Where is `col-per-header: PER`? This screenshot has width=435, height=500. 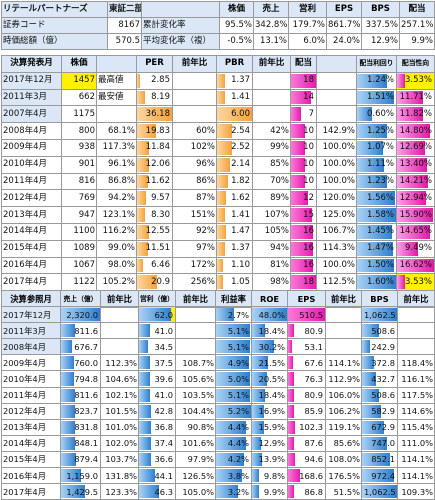 col-per-header: PER is located at coordinates (154, 64).